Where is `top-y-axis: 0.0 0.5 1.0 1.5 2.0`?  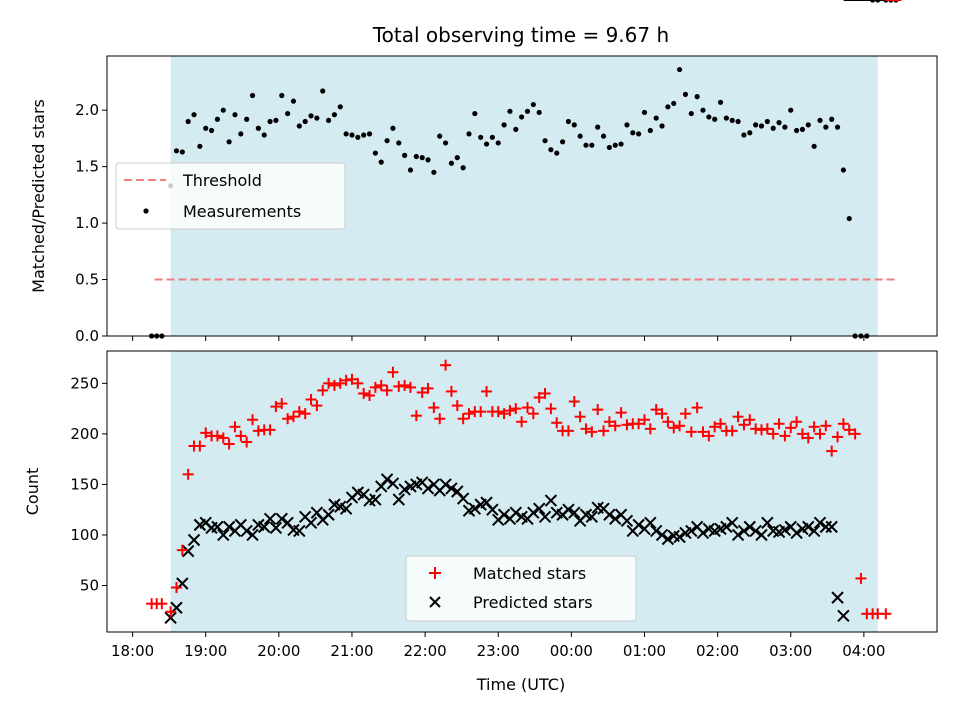 top-y-axis: 0.0 0.5 1.0 1.5 2.0 is located at coordinates (91, 223).